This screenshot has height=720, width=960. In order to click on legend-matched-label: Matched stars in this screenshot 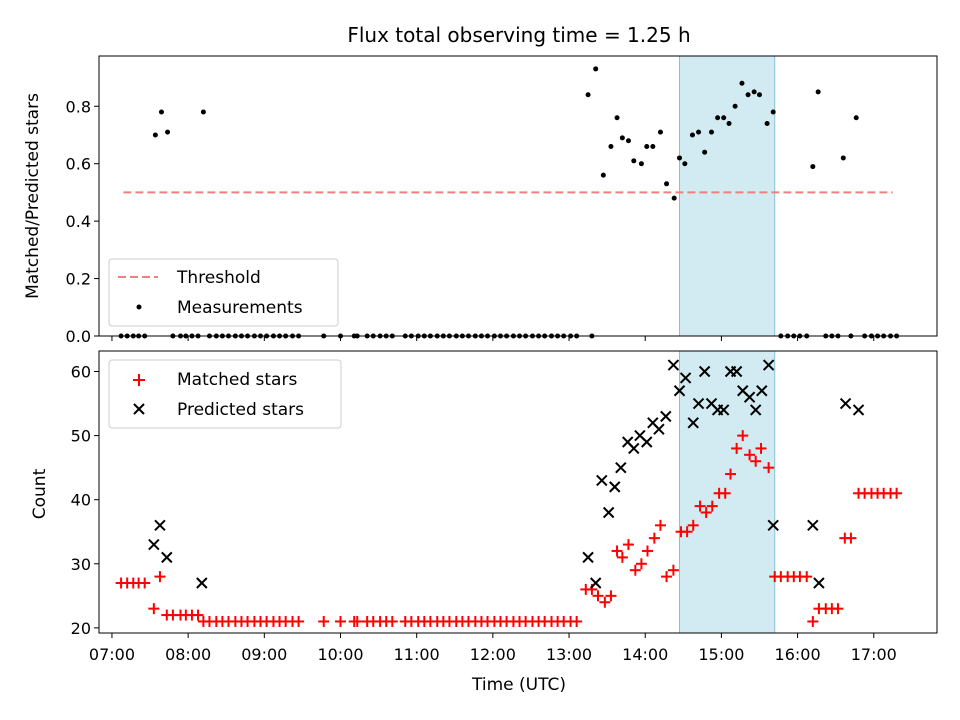, I will do `click(237, 380)`.